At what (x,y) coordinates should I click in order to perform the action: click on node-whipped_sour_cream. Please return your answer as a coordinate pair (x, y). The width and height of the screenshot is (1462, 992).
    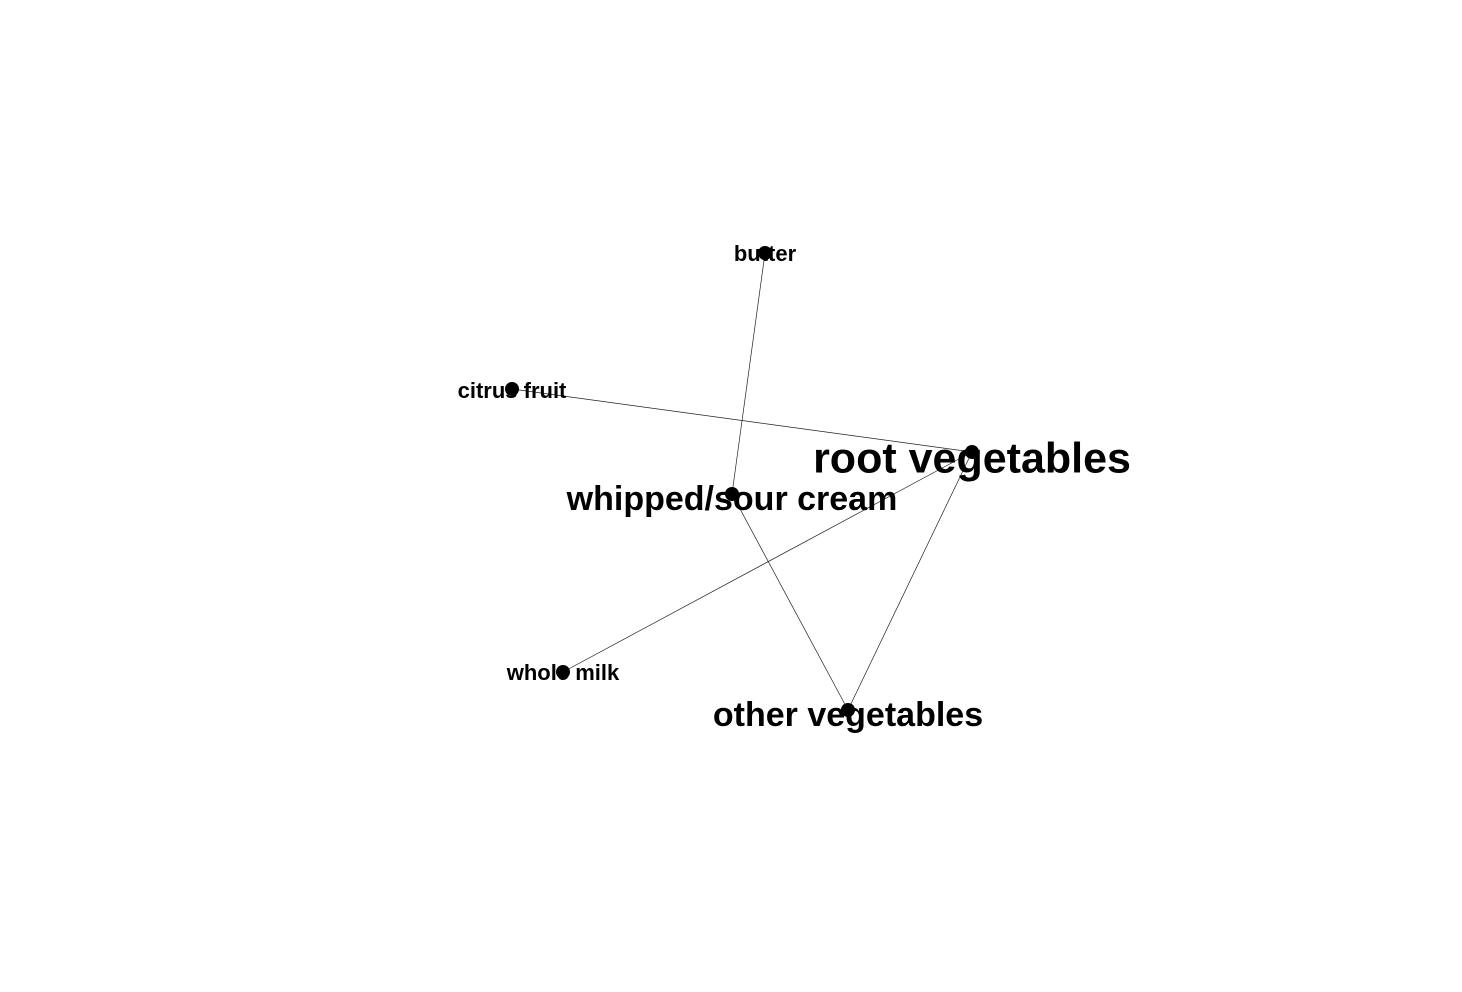
    Looking at the image, I should click on (732, 494).